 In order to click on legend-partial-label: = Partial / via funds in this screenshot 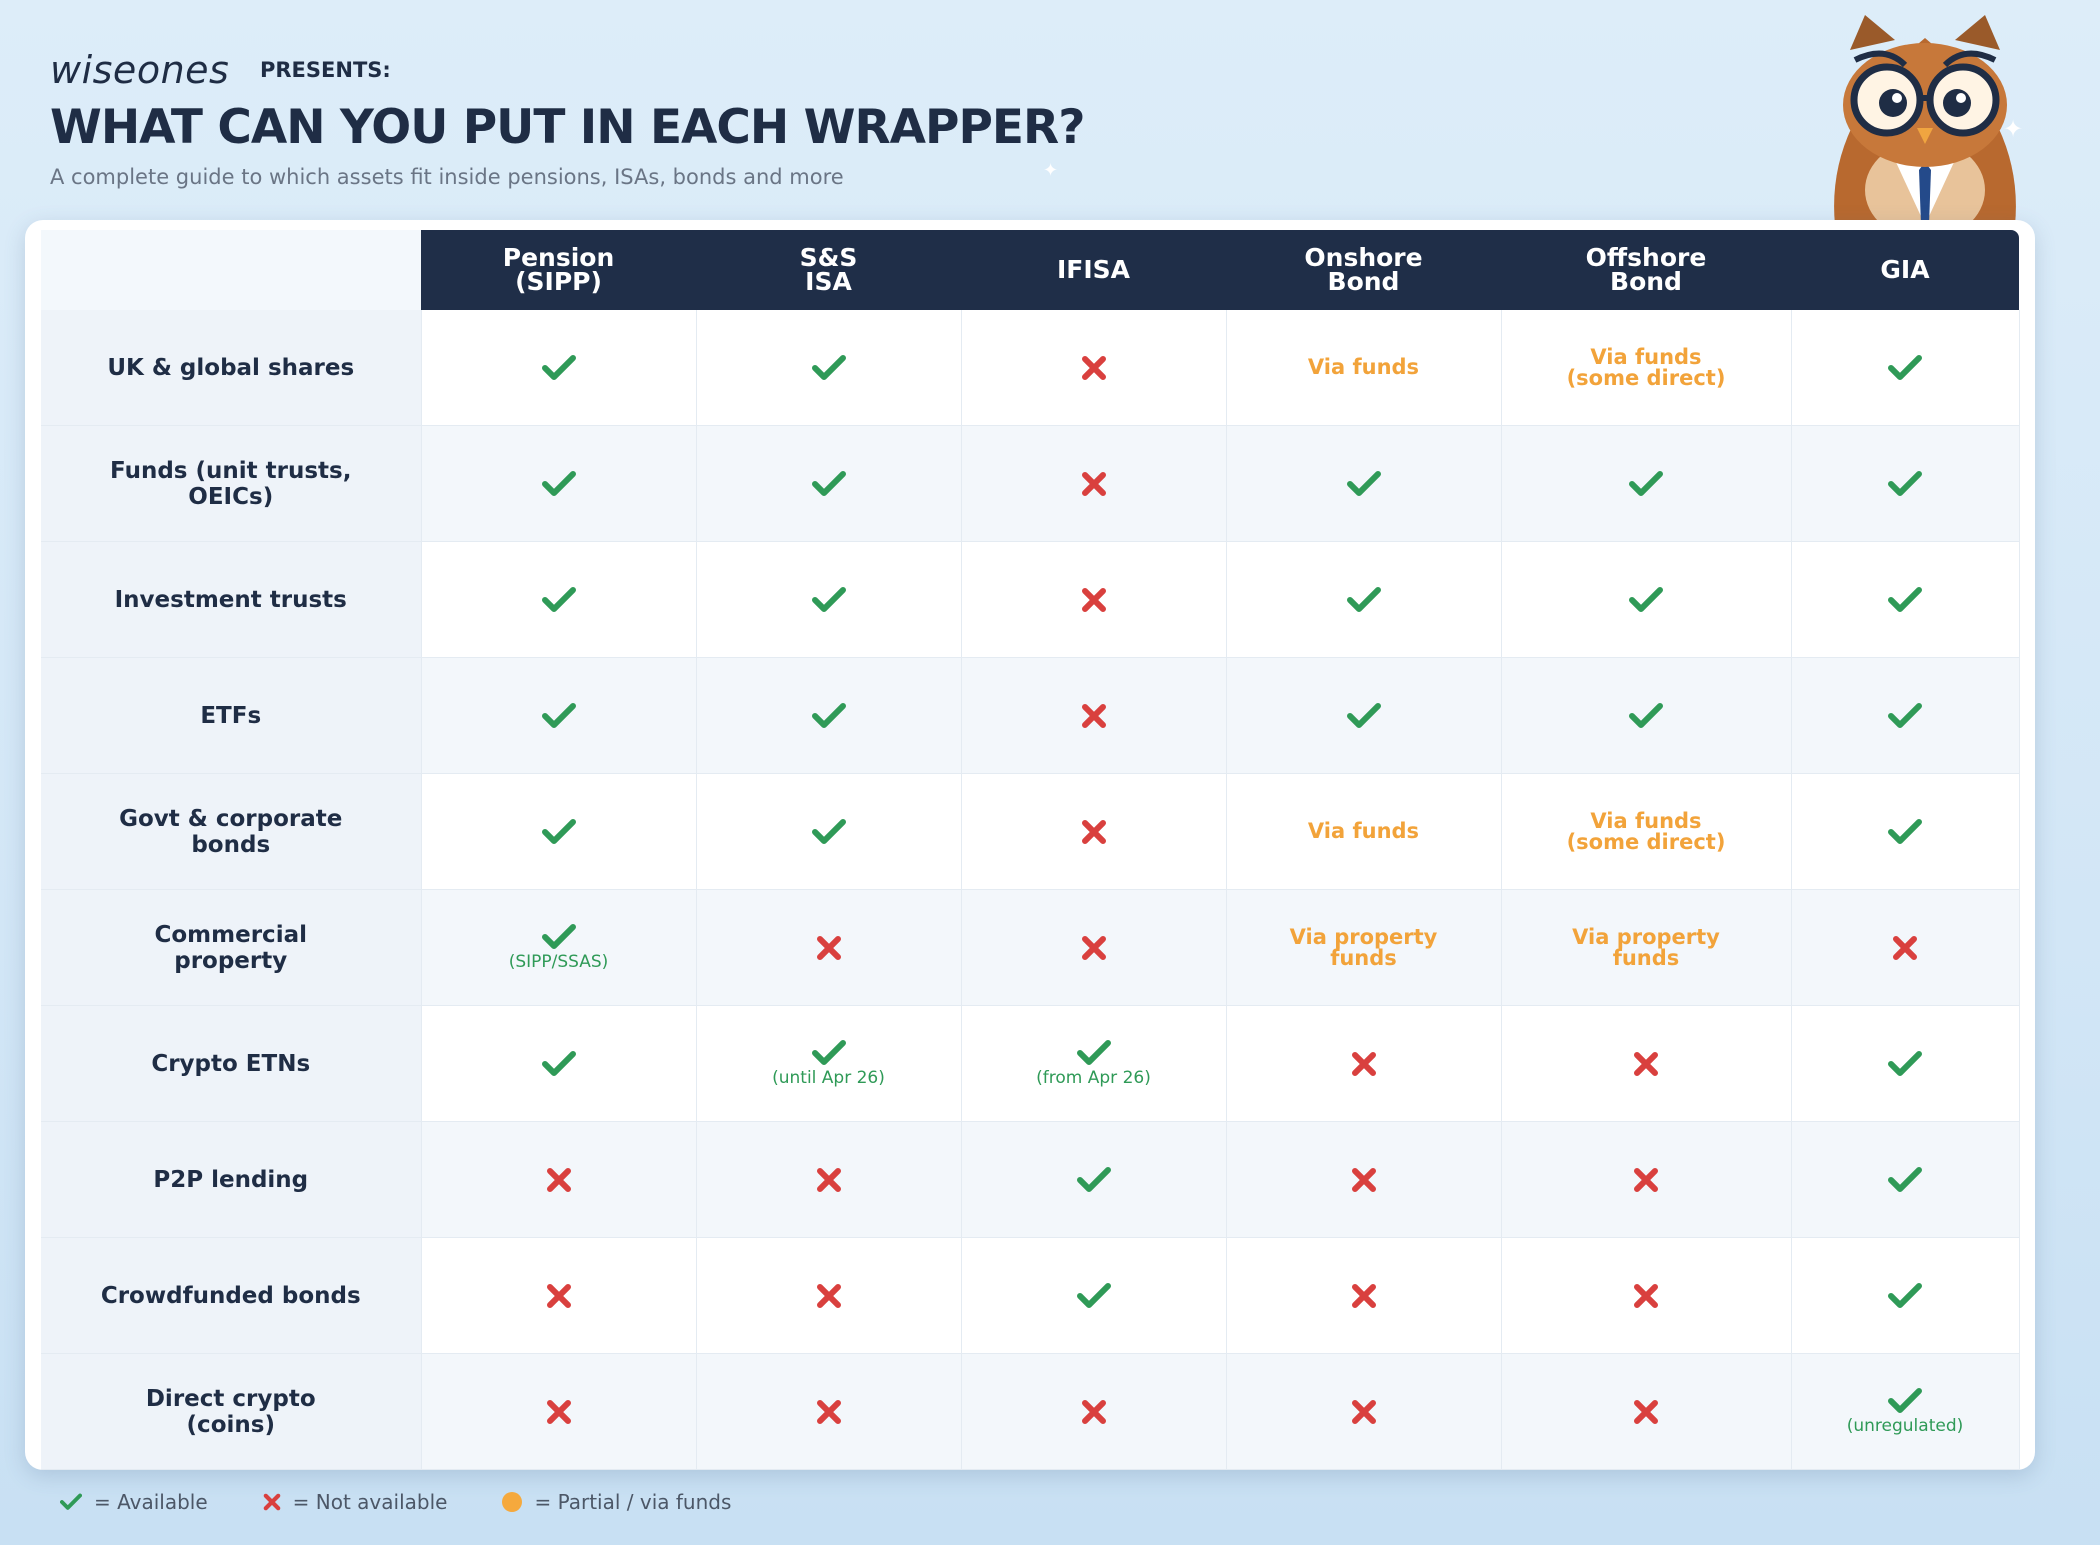, I will do `click(633, 1502)`.